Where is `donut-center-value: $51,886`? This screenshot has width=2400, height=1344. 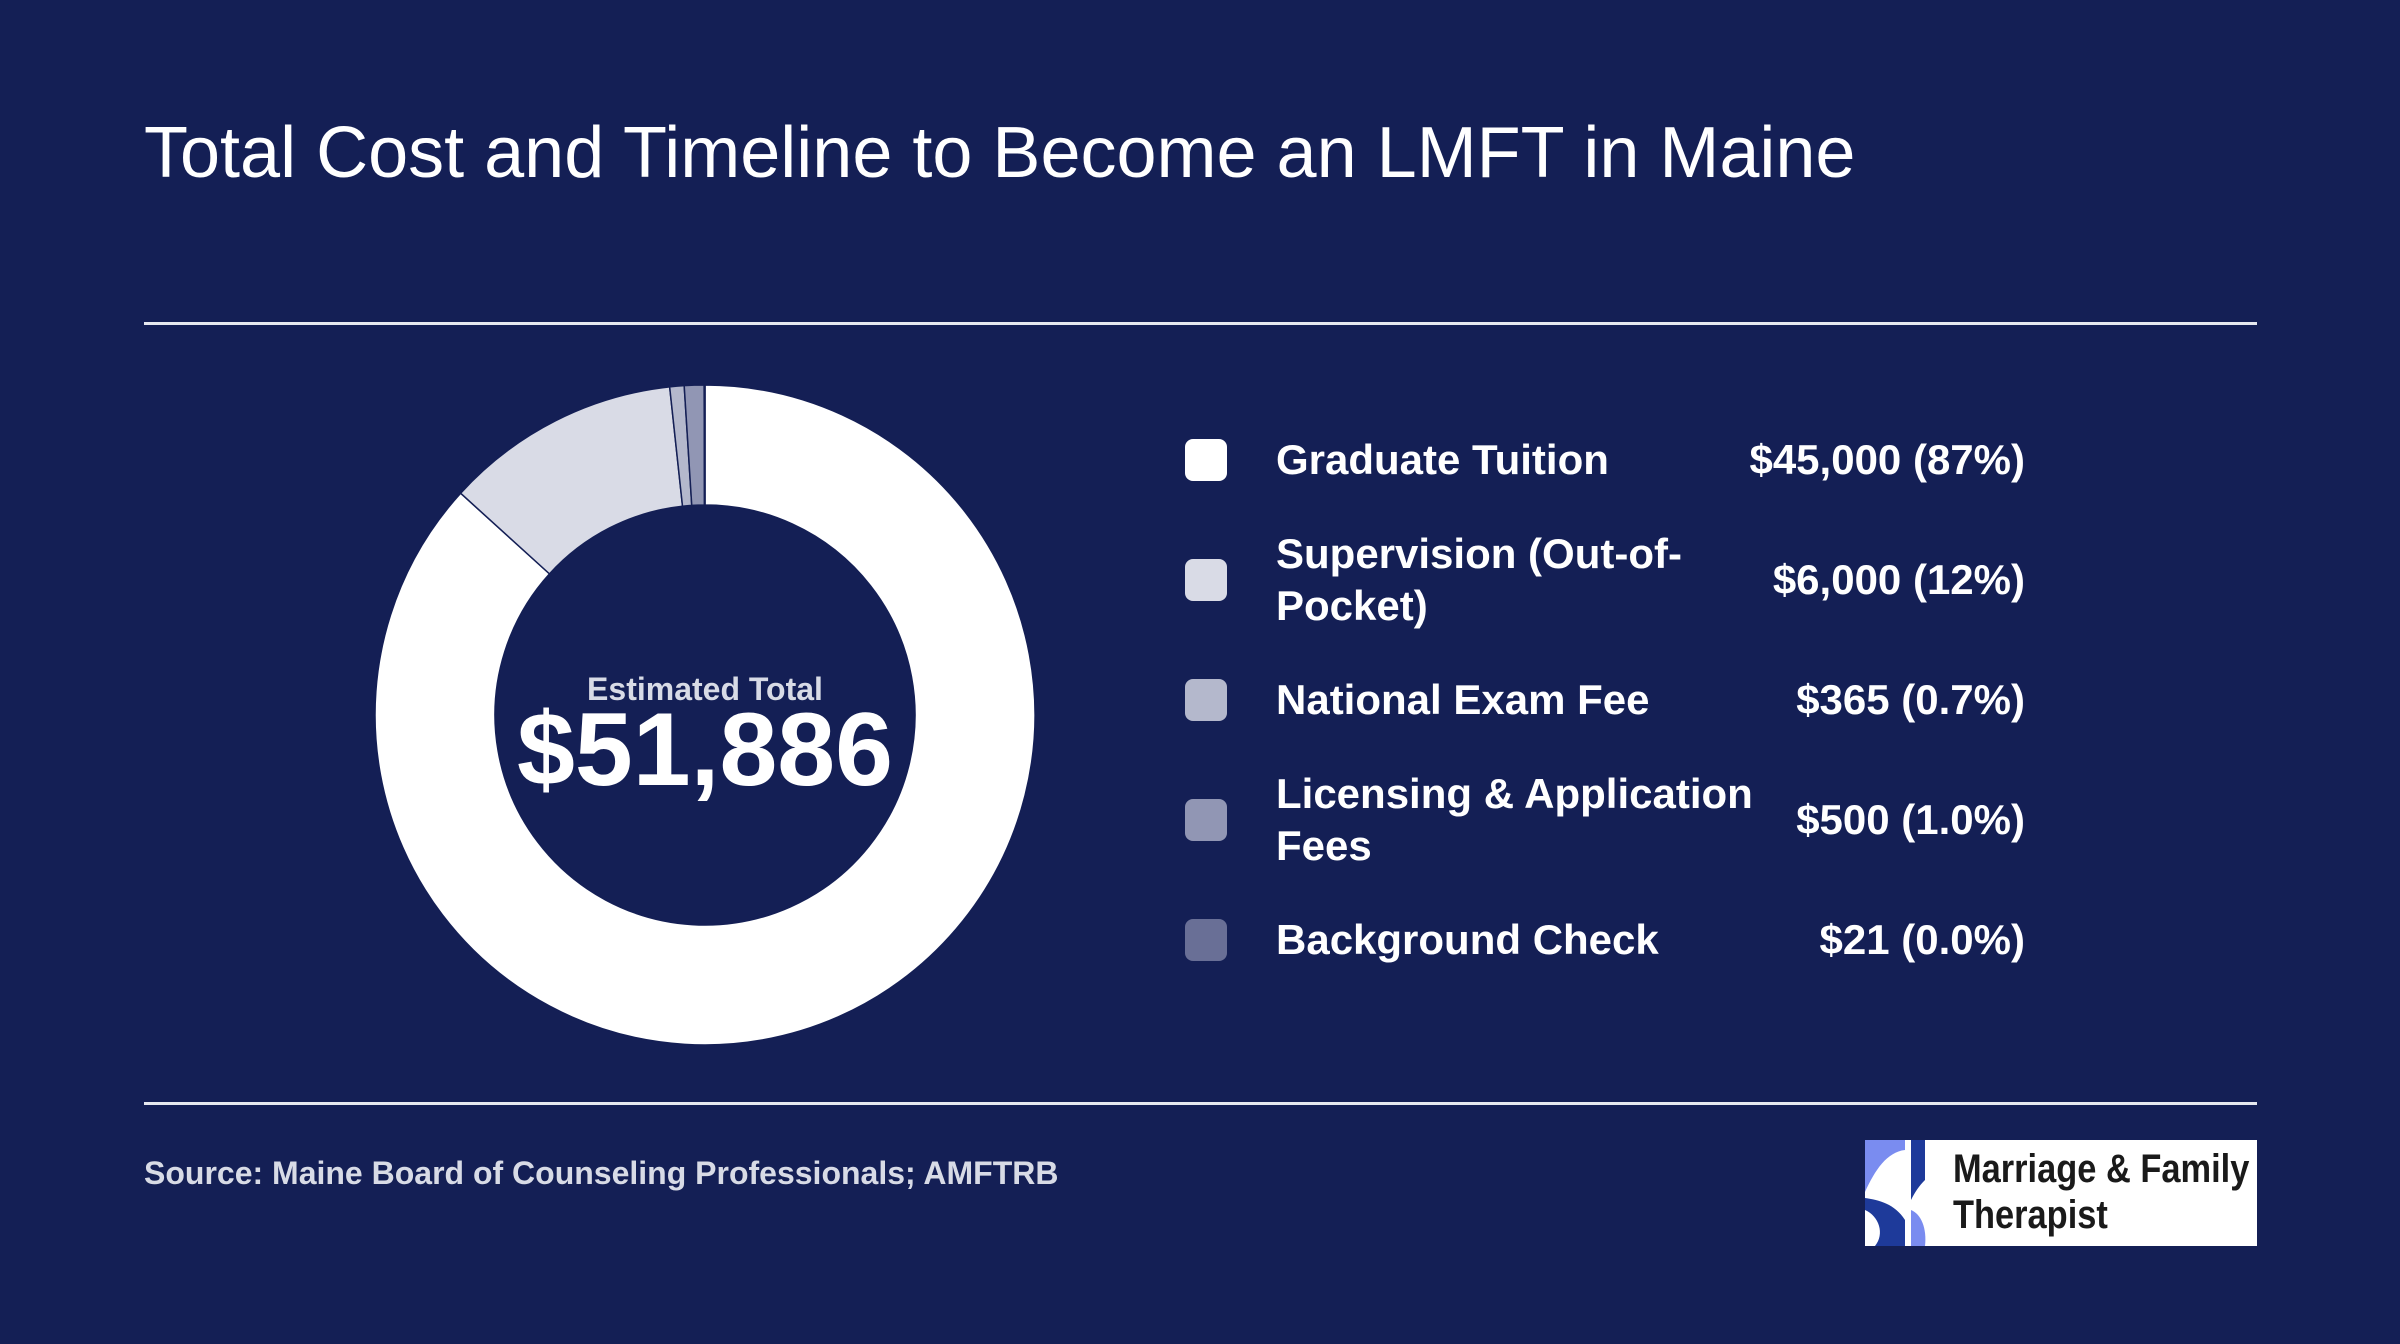
donut-center-value: $51,886 is located at coordinates (705, 750).